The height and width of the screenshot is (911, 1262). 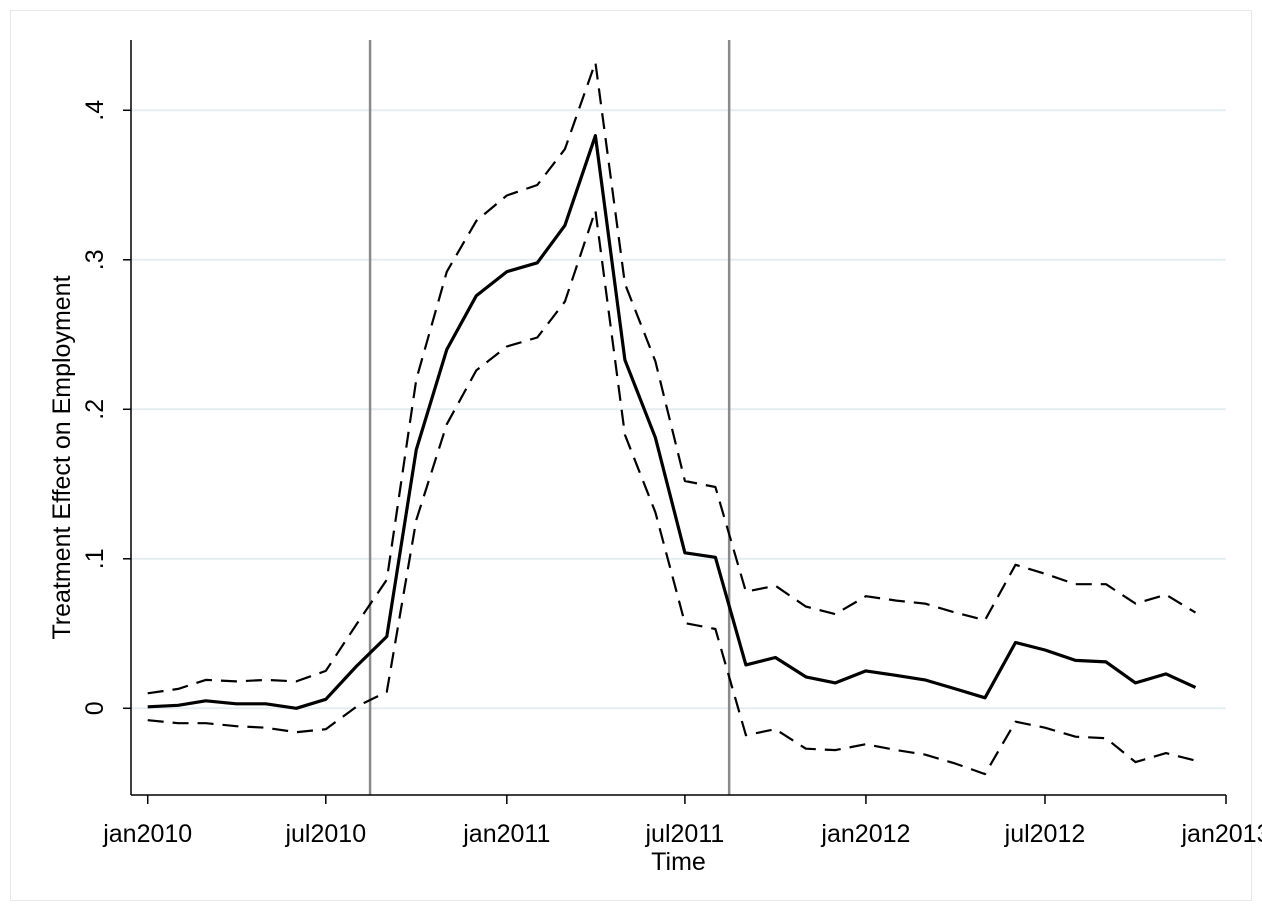 I want to click on y-tick-label: .1, so click(x=95, y=558).